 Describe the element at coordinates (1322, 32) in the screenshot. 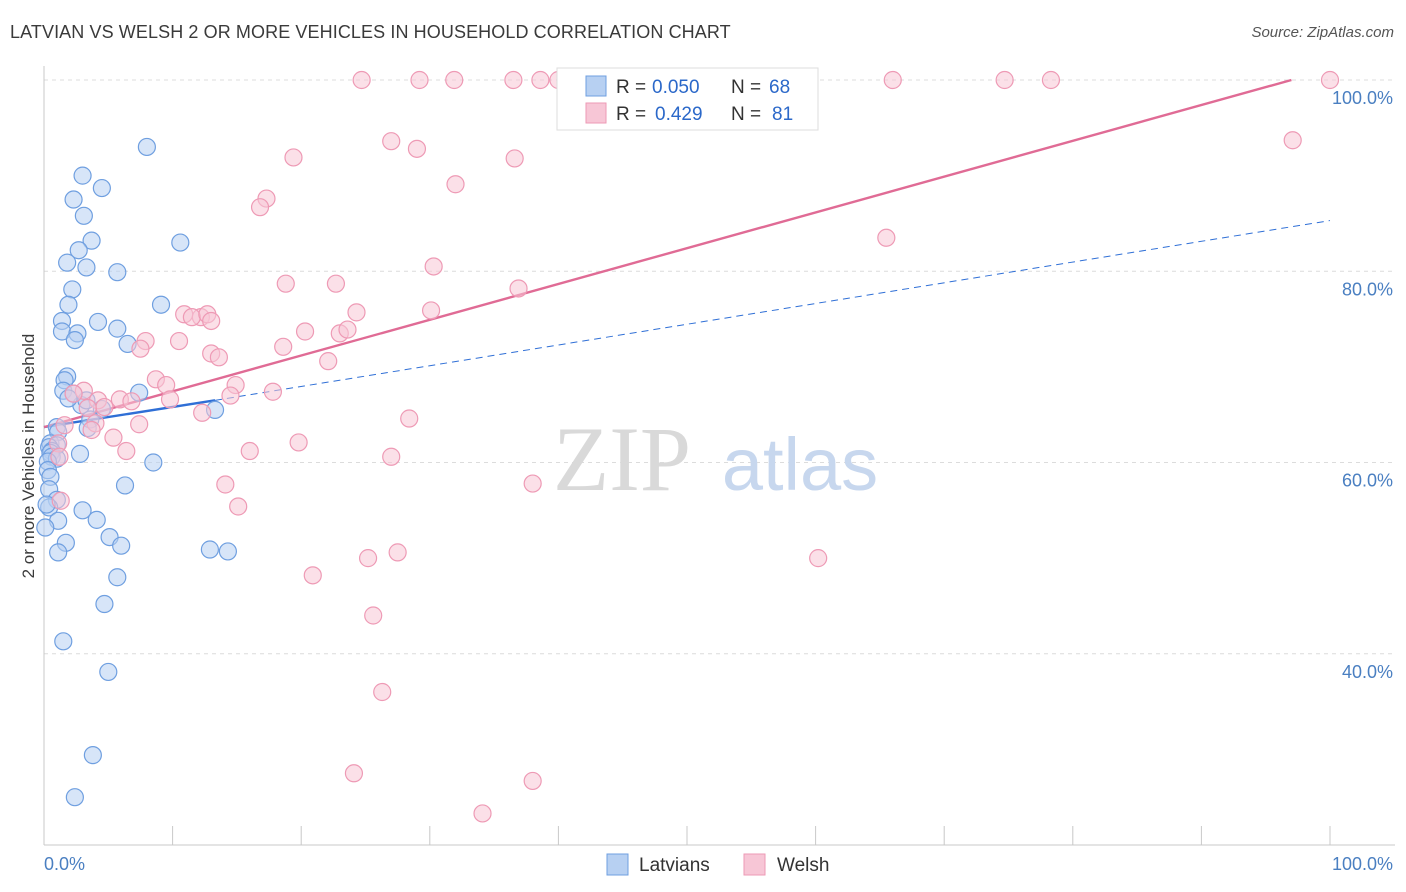

I see `source-label: Source: ZipAtlas.com` at that location.